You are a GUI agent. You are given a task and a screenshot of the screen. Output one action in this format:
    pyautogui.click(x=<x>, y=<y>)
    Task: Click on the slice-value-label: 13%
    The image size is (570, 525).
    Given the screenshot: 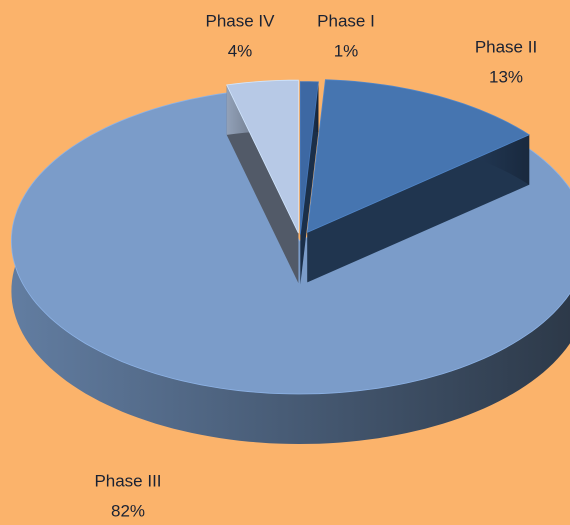 What is the action you would take?
    pyautogui.click(x=506, y=76)
    